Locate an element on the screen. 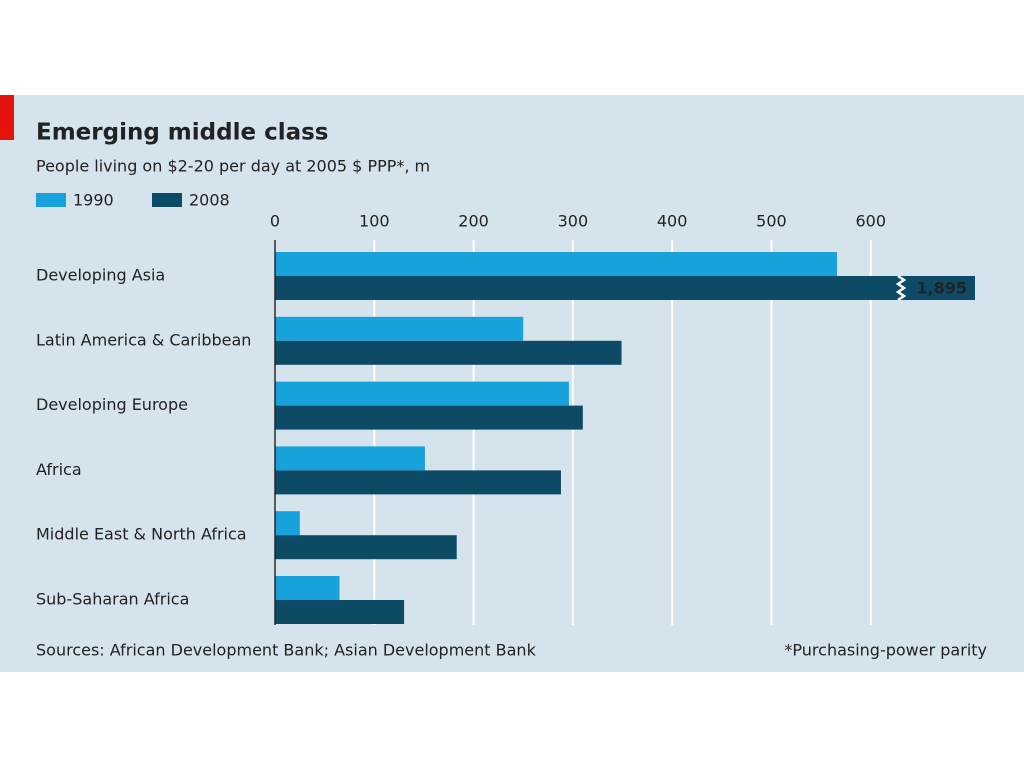 The width and height of the screenshot is (1024, 768). legend-label: 2008 is located at coordinates (209, 200).